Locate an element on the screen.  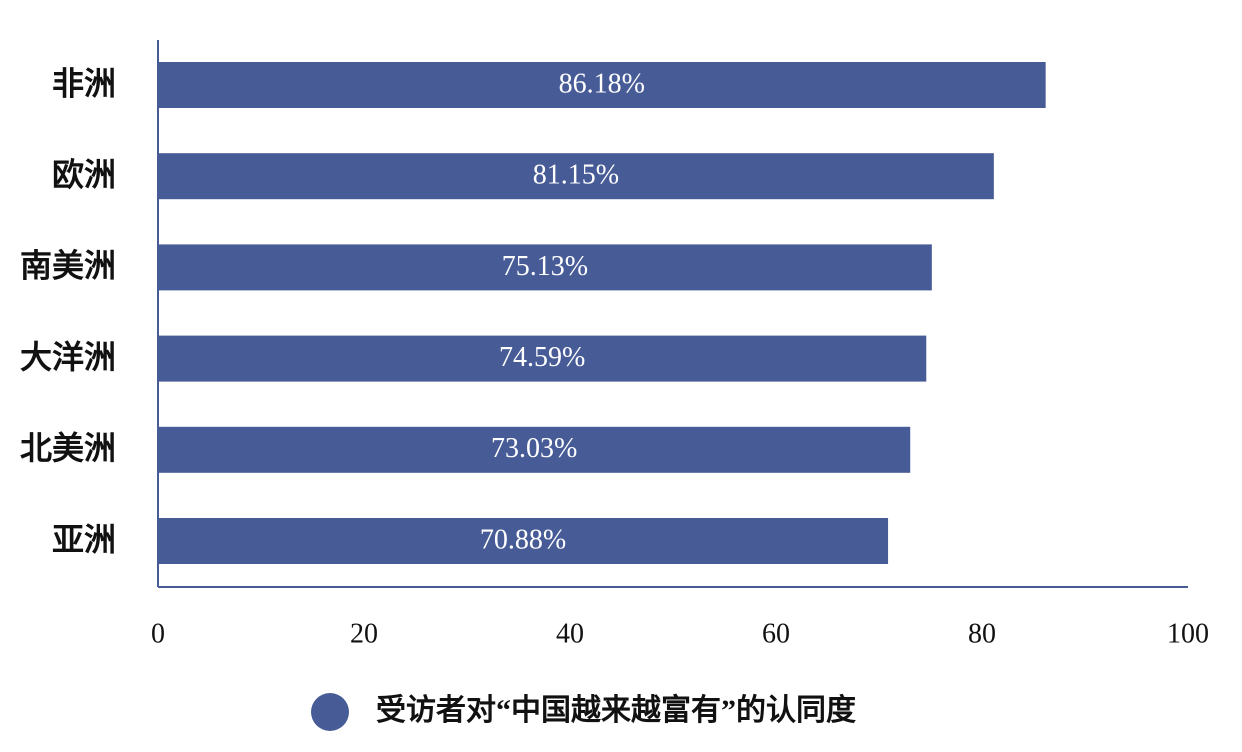
y-tick-label: 非洲 is located at coordinates (84, 83).